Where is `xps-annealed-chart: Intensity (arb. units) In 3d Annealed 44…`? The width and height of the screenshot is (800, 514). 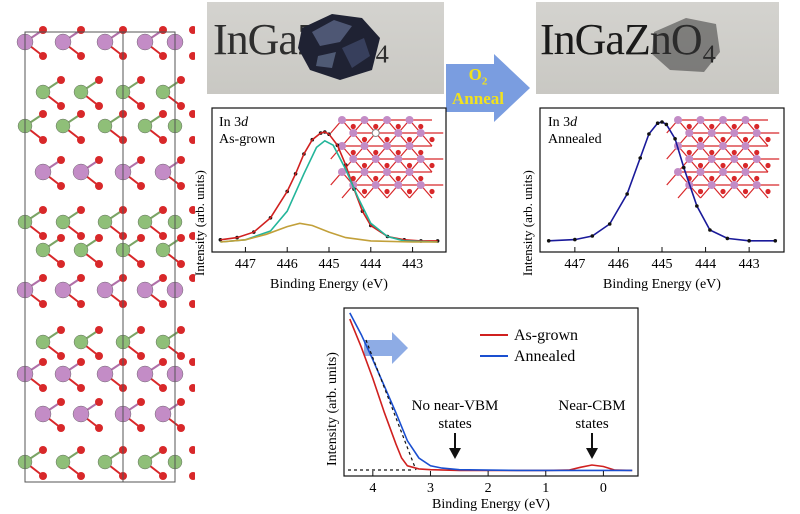 xps-annealed-chart: Intensity (arb. units) In 3d Annealed 44… is located at coordinates (652, 199).